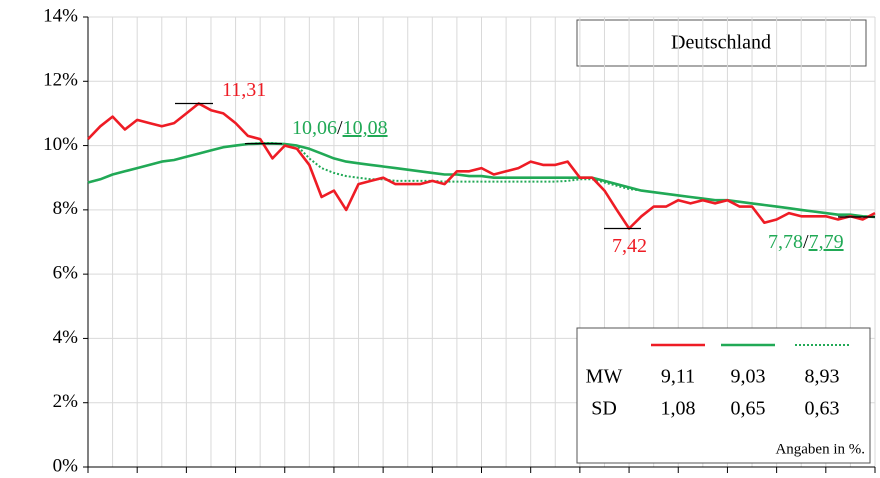 The width and height of the screenshot is (880, 478). Describe the element at coordinates (723, 395) in the screenshot. I see `stats-box` at that location.